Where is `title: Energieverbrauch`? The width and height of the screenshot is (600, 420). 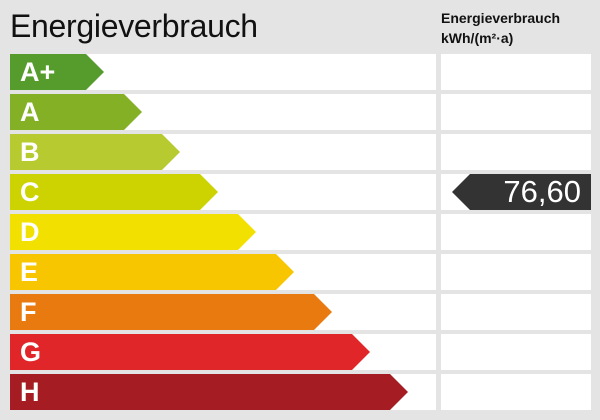 title: Energieverbrauch is located at coordinates (134, 26).